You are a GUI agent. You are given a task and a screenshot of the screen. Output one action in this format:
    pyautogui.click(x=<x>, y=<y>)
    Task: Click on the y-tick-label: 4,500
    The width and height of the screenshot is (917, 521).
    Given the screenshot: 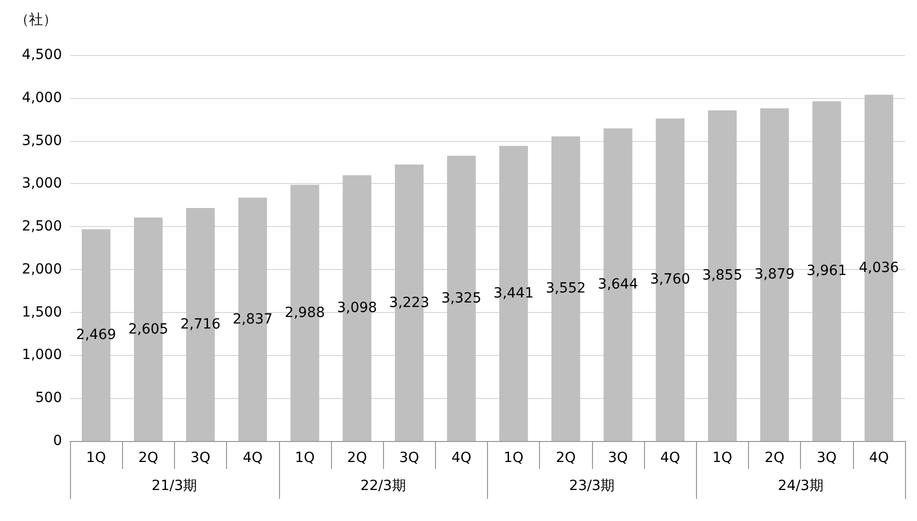 What is the action you would take?
    pyautogui.click(x=42, y=55)
    